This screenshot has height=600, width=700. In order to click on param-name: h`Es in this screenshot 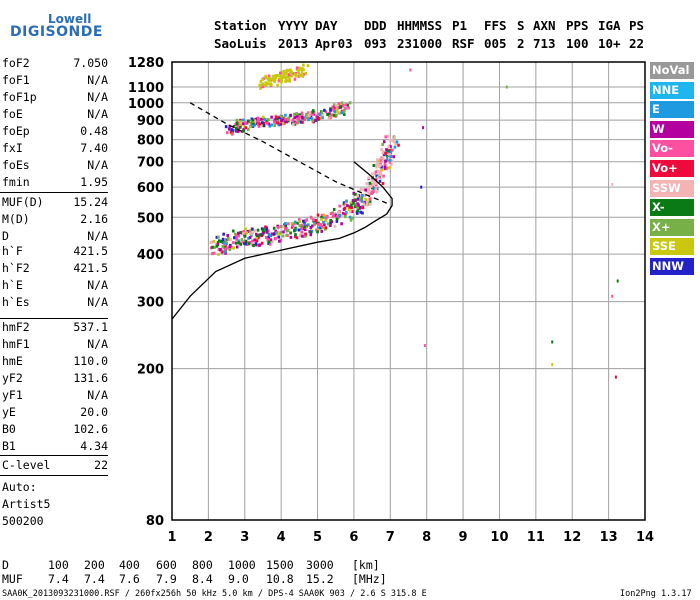, I will do `click(16, 302)`.